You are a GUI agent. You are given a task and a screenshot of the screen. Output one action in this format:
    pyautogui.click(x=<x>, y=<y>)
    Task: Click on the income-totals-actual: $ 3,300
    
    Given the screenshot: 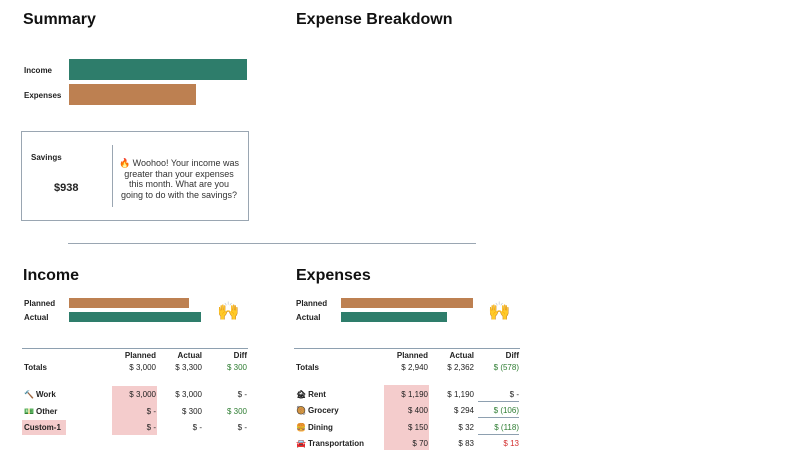 What is the action you would take?
    pyautogui.click(x=188, y=367)
    